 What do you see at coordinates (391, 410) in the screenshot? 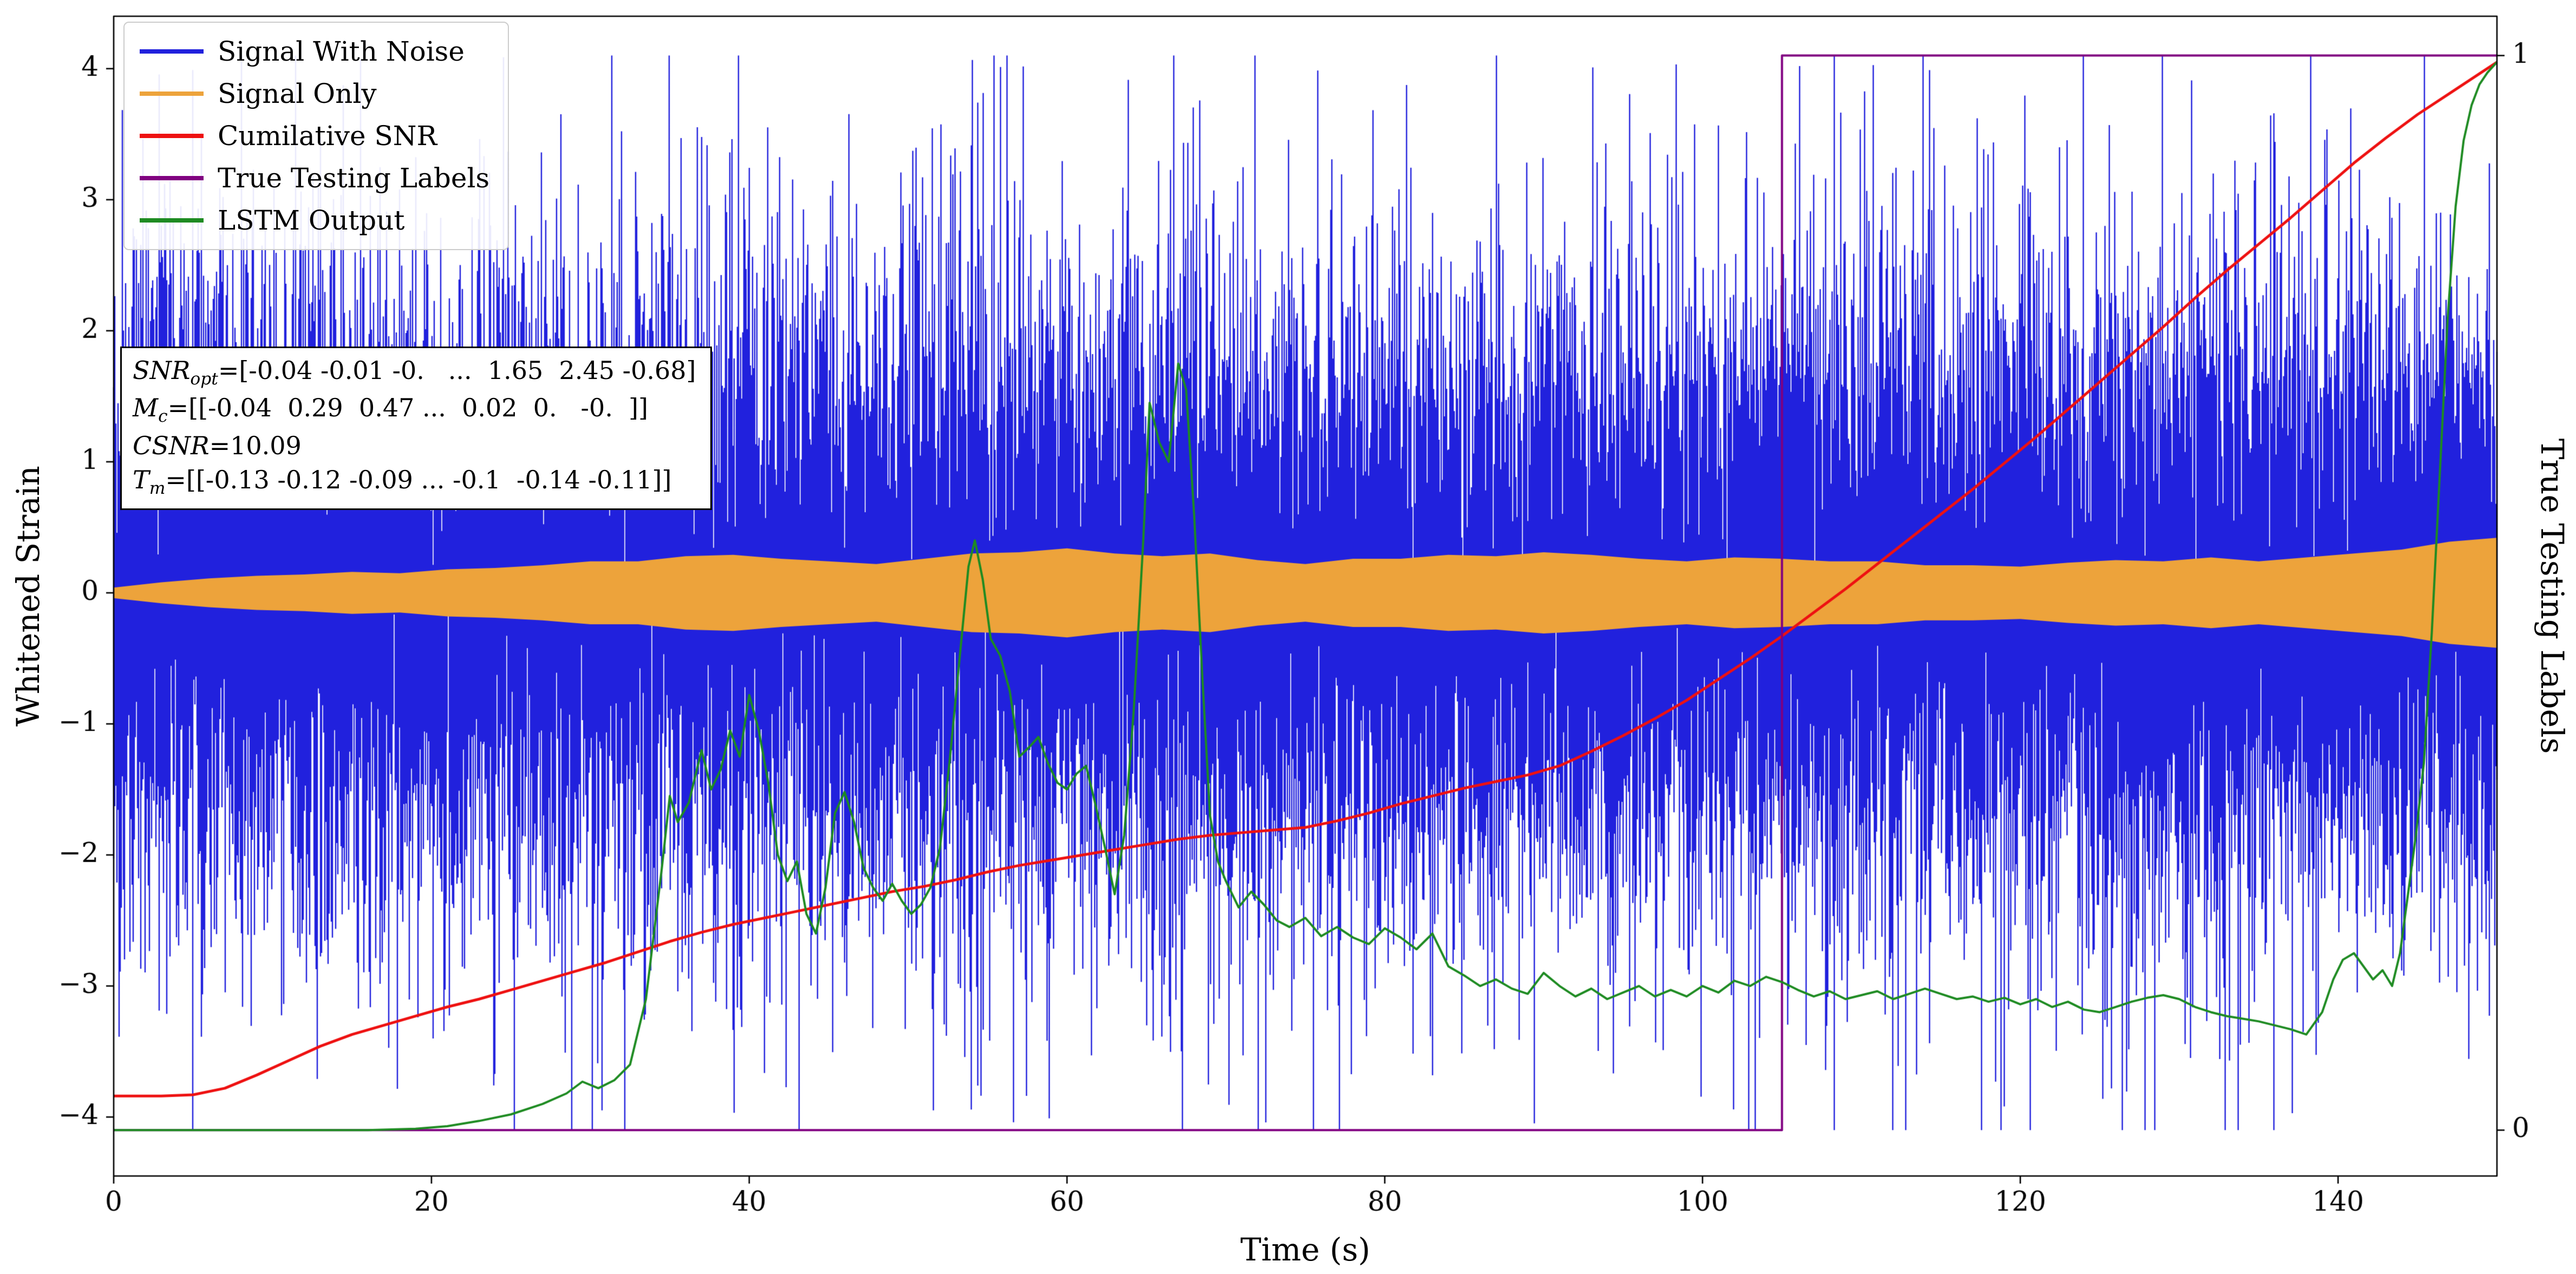
I see `annotation-line-1: Mc=[[-0.04 0.29 0.47 ... 0.02 0. -0. ]]` at bounding box center [391, 410].